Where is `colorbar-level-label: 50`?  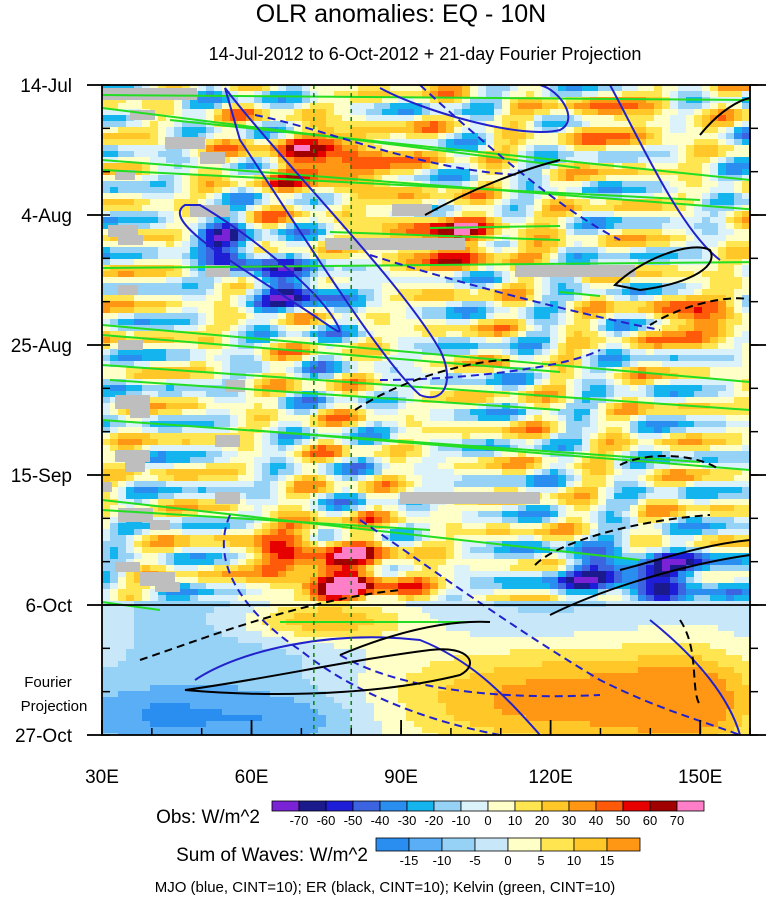 colorbar-level-label: 50 is located at coordinates (623, 820).